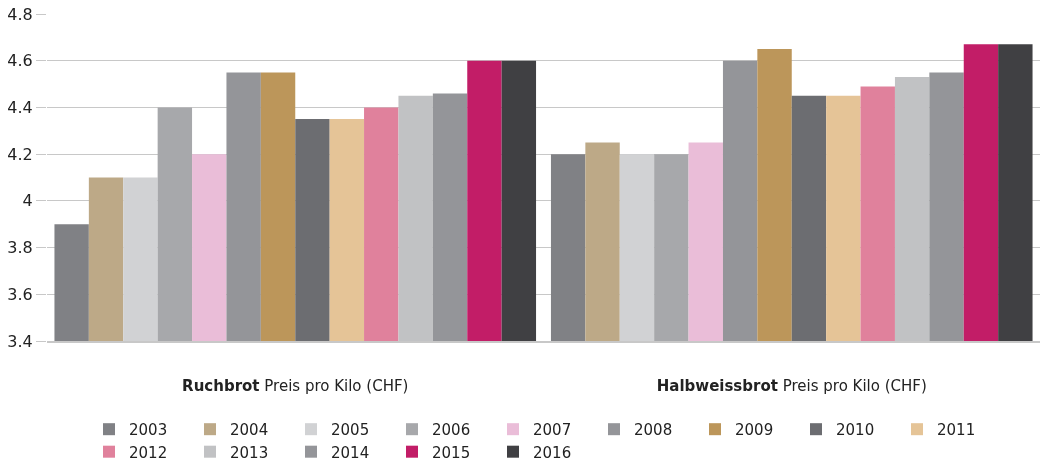 The width and height of the screenshot is (1040, 468). I want to click on legend-label: 2011, so click(956, 430).